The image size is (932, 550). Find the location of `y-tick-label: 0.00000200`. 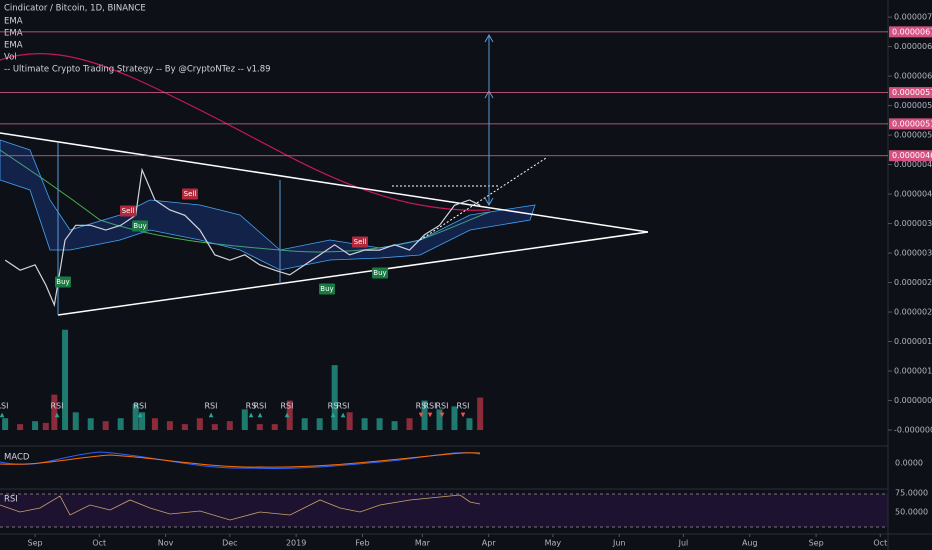

y-tick-label: 0.00000200 is located at coordinates (913, 312).